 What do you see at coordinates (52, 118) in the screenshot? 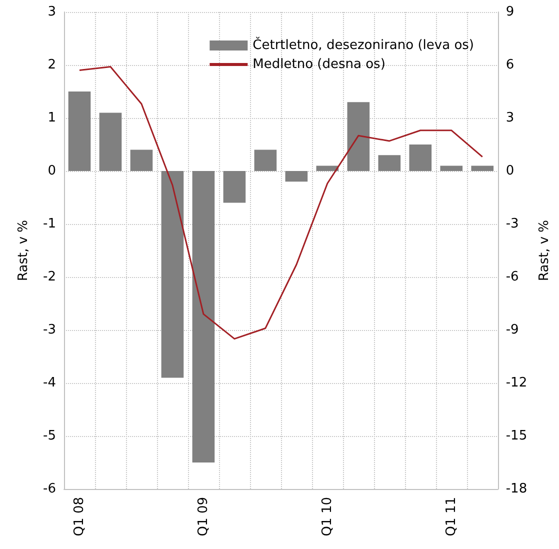
I see `y-tick-label: 1` at bounding box center [52, 118].